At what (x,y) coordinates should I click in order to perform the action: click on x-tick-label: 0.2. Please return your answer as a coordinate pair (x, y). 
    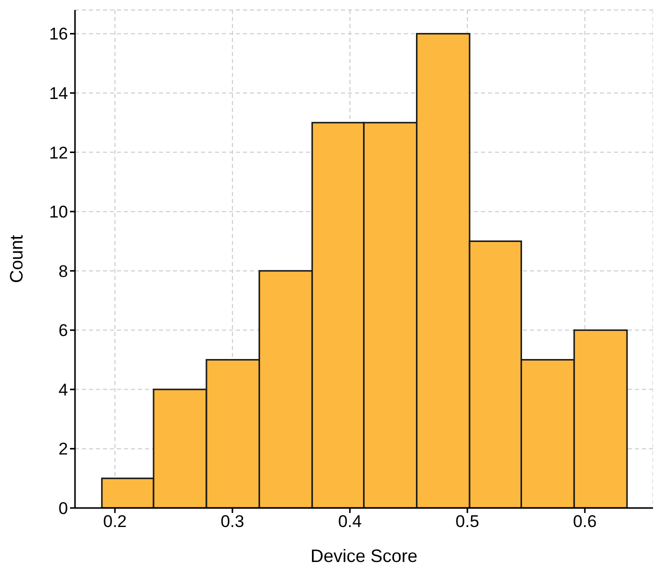
    Looking at the image, I should click on (115, 522).